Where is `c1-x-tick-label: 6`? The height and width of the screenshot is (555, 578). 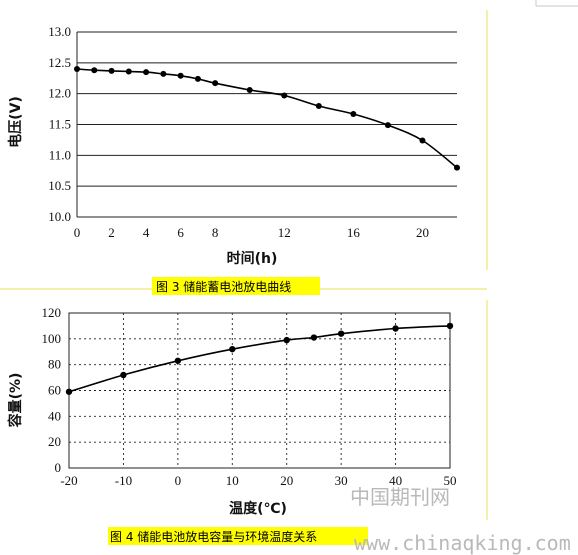 c1-x-tick-label: 6 is located at coordinates (180, 232).